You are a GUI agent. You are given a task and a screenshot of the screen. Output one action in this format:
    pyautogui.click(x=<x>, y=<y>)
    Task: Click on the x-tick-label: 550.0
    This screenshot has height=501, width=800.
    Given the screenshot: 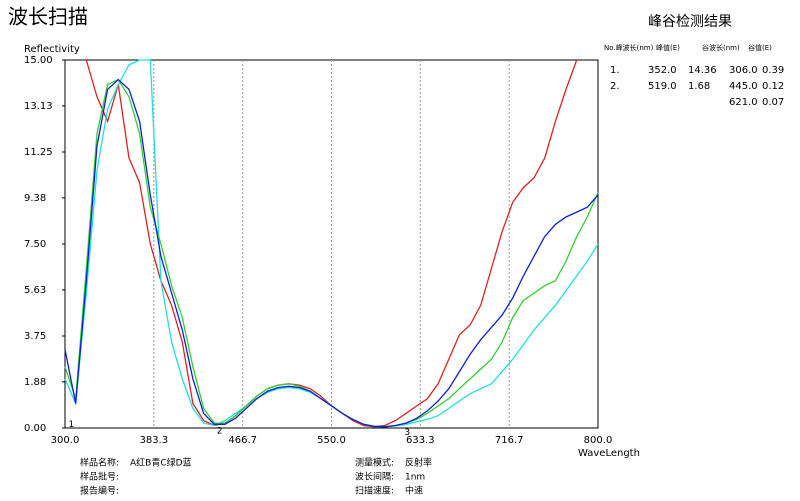 What is the action you would take?
    pyautogui.click(x=331, y=440)
    